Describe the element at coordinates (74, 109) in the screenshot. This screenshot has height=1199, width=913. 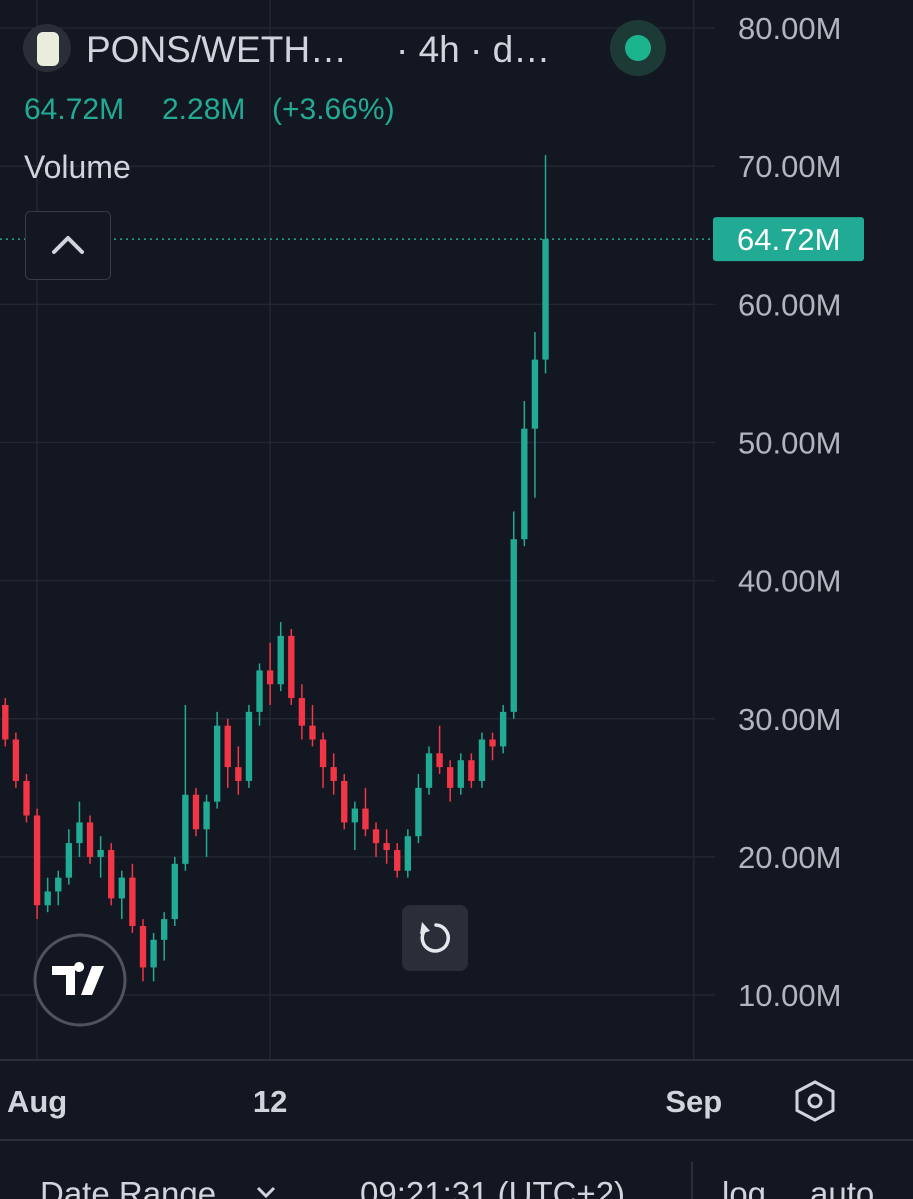
I see `legend-close: 64.72M` at that location.